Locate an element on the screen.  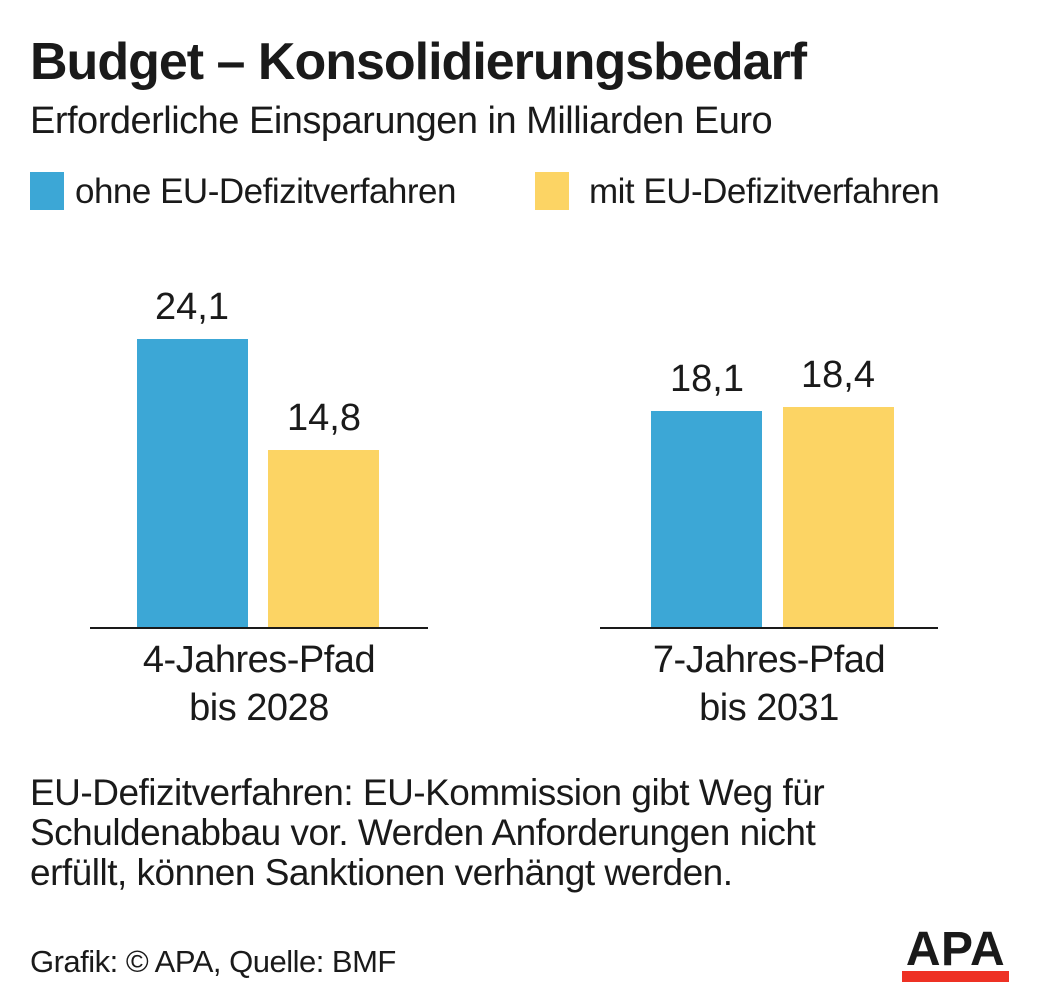
axis-baseline-left is located at coordinates (259, 628).